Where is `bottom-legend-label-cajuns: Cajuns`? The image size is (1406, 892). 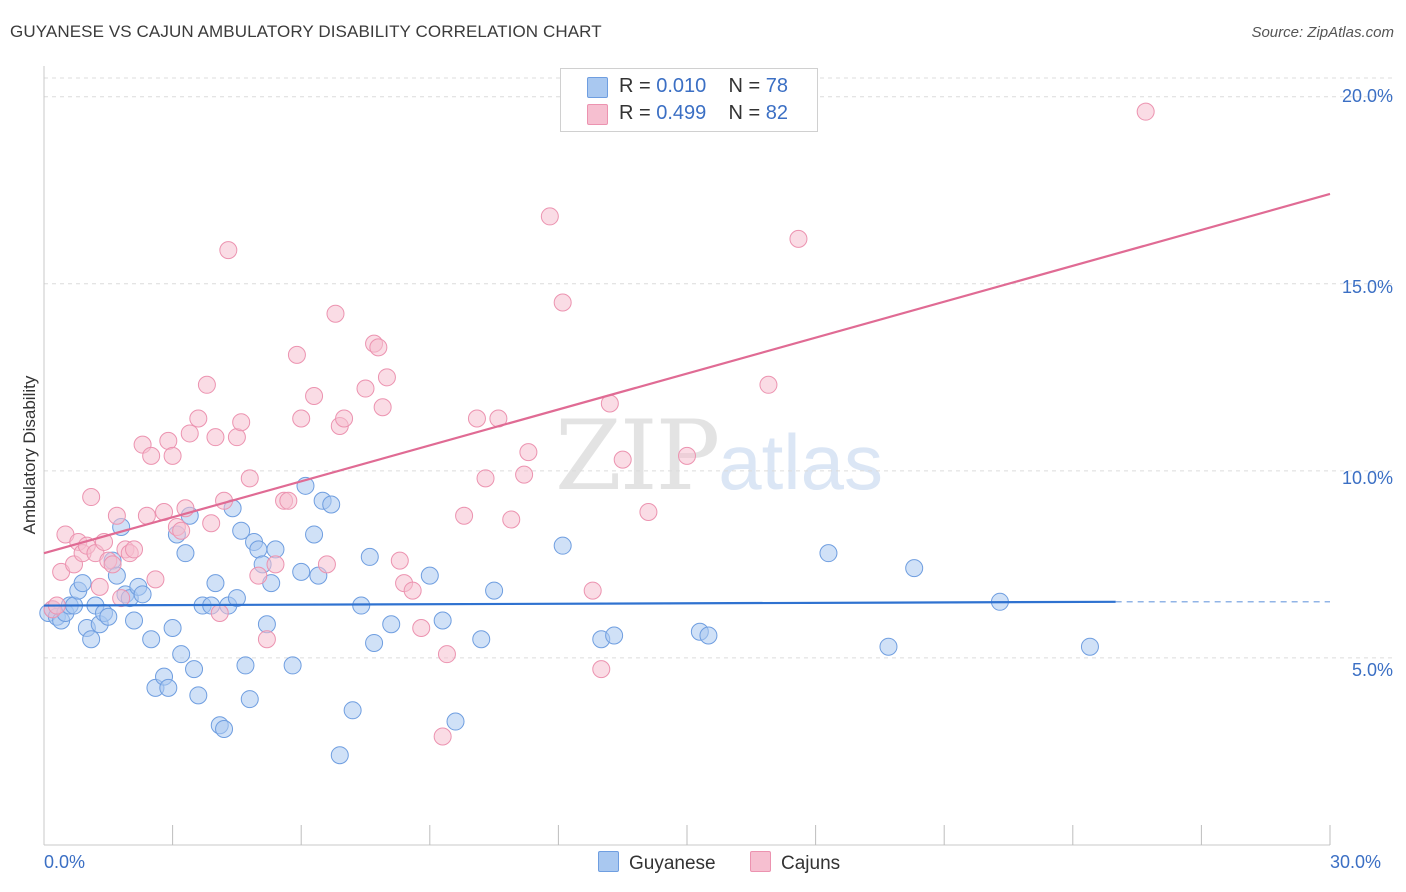
bottom-legend-label-cajuns: Cajuns is located at coordinates (811, 863).